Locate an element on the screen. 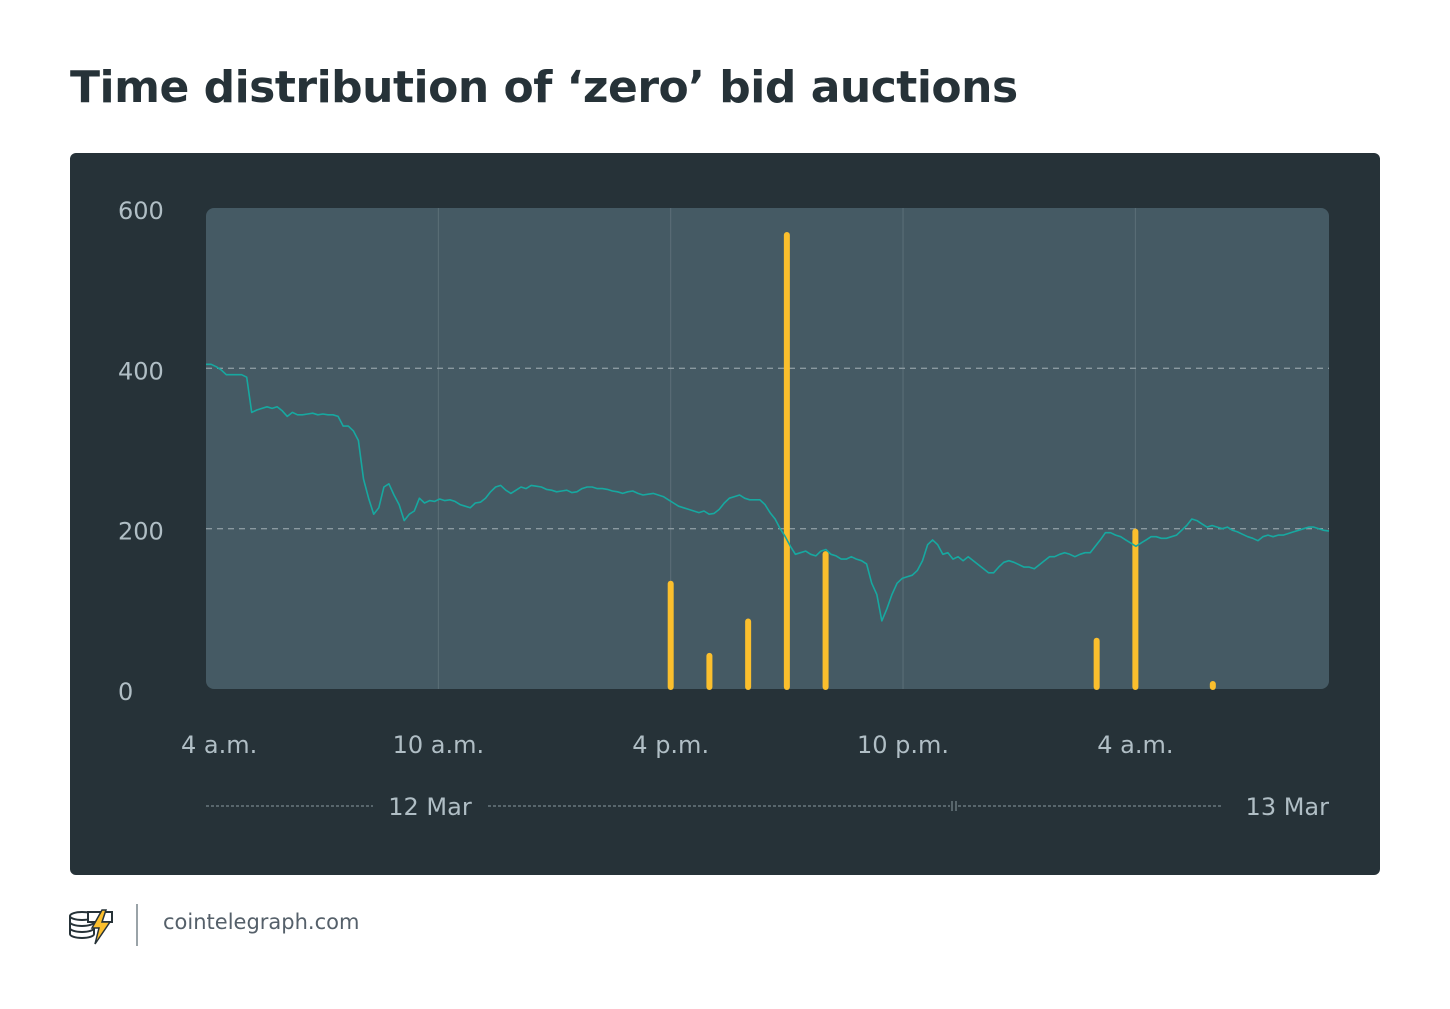 The width and height of the screenshot is (1450, 1009). x-axis-ticks: 4 a.m. 10 a.m. 4 p.m. 10 p.m. 4 a.m. is located at coordinates (677, 745).